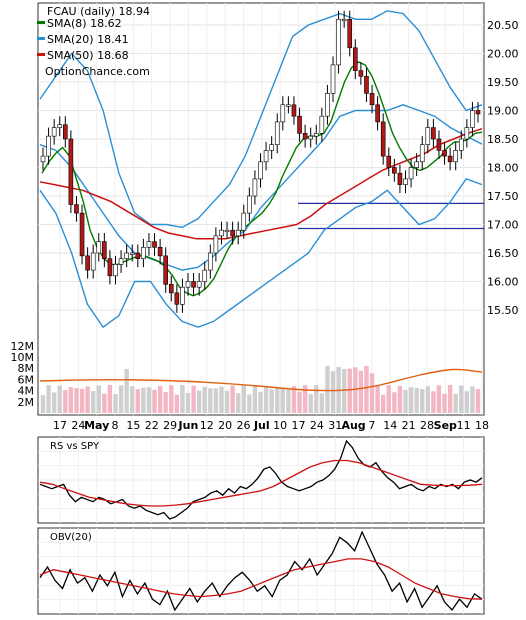 This screenshot has width=526, height=620. What do you see at coordinates (23, 357) in the screenshot?
I see `volume-tick-label: 10M` at bounding box center [23, 357].